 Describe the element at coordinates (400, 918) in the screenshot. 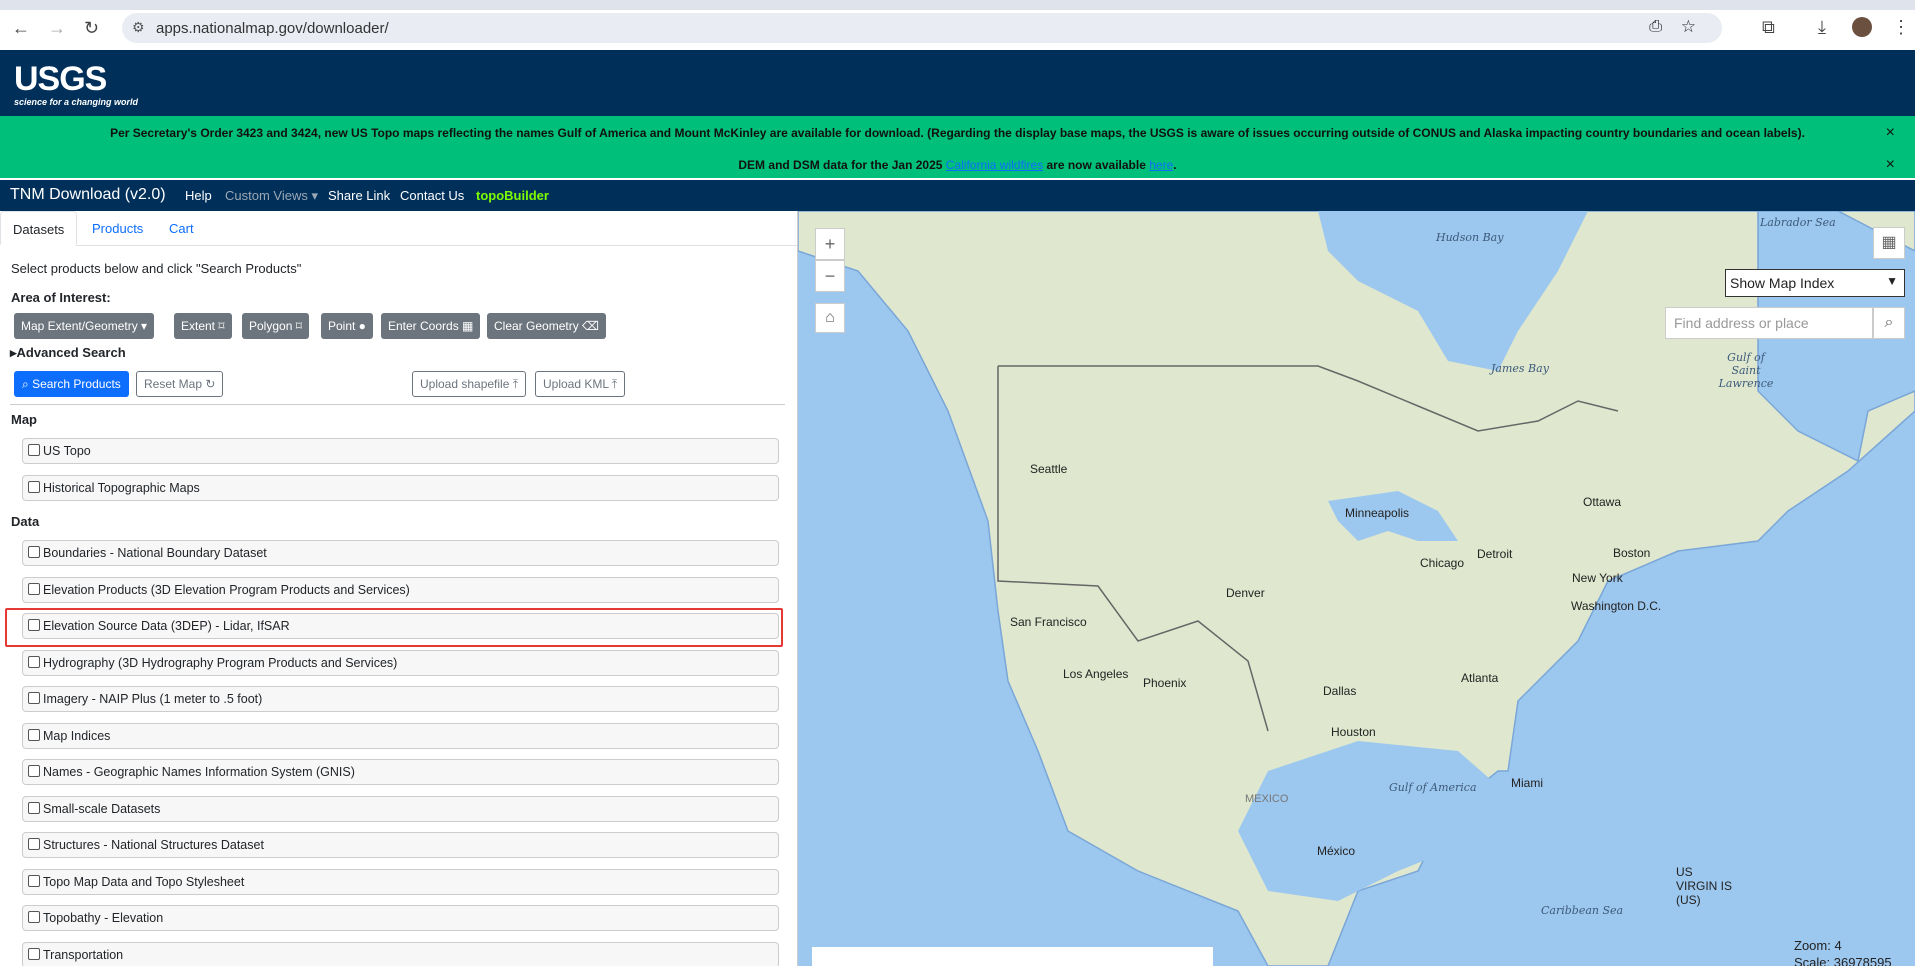

I see `dataset-item: Topobathy - Elevation` at that location.